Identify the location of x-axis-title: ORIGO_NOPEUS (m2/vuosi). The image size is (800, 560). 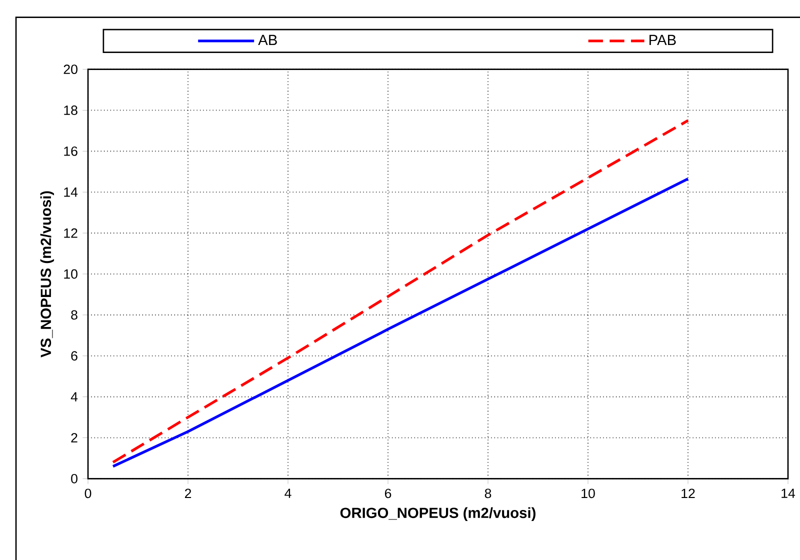
(438, 514).